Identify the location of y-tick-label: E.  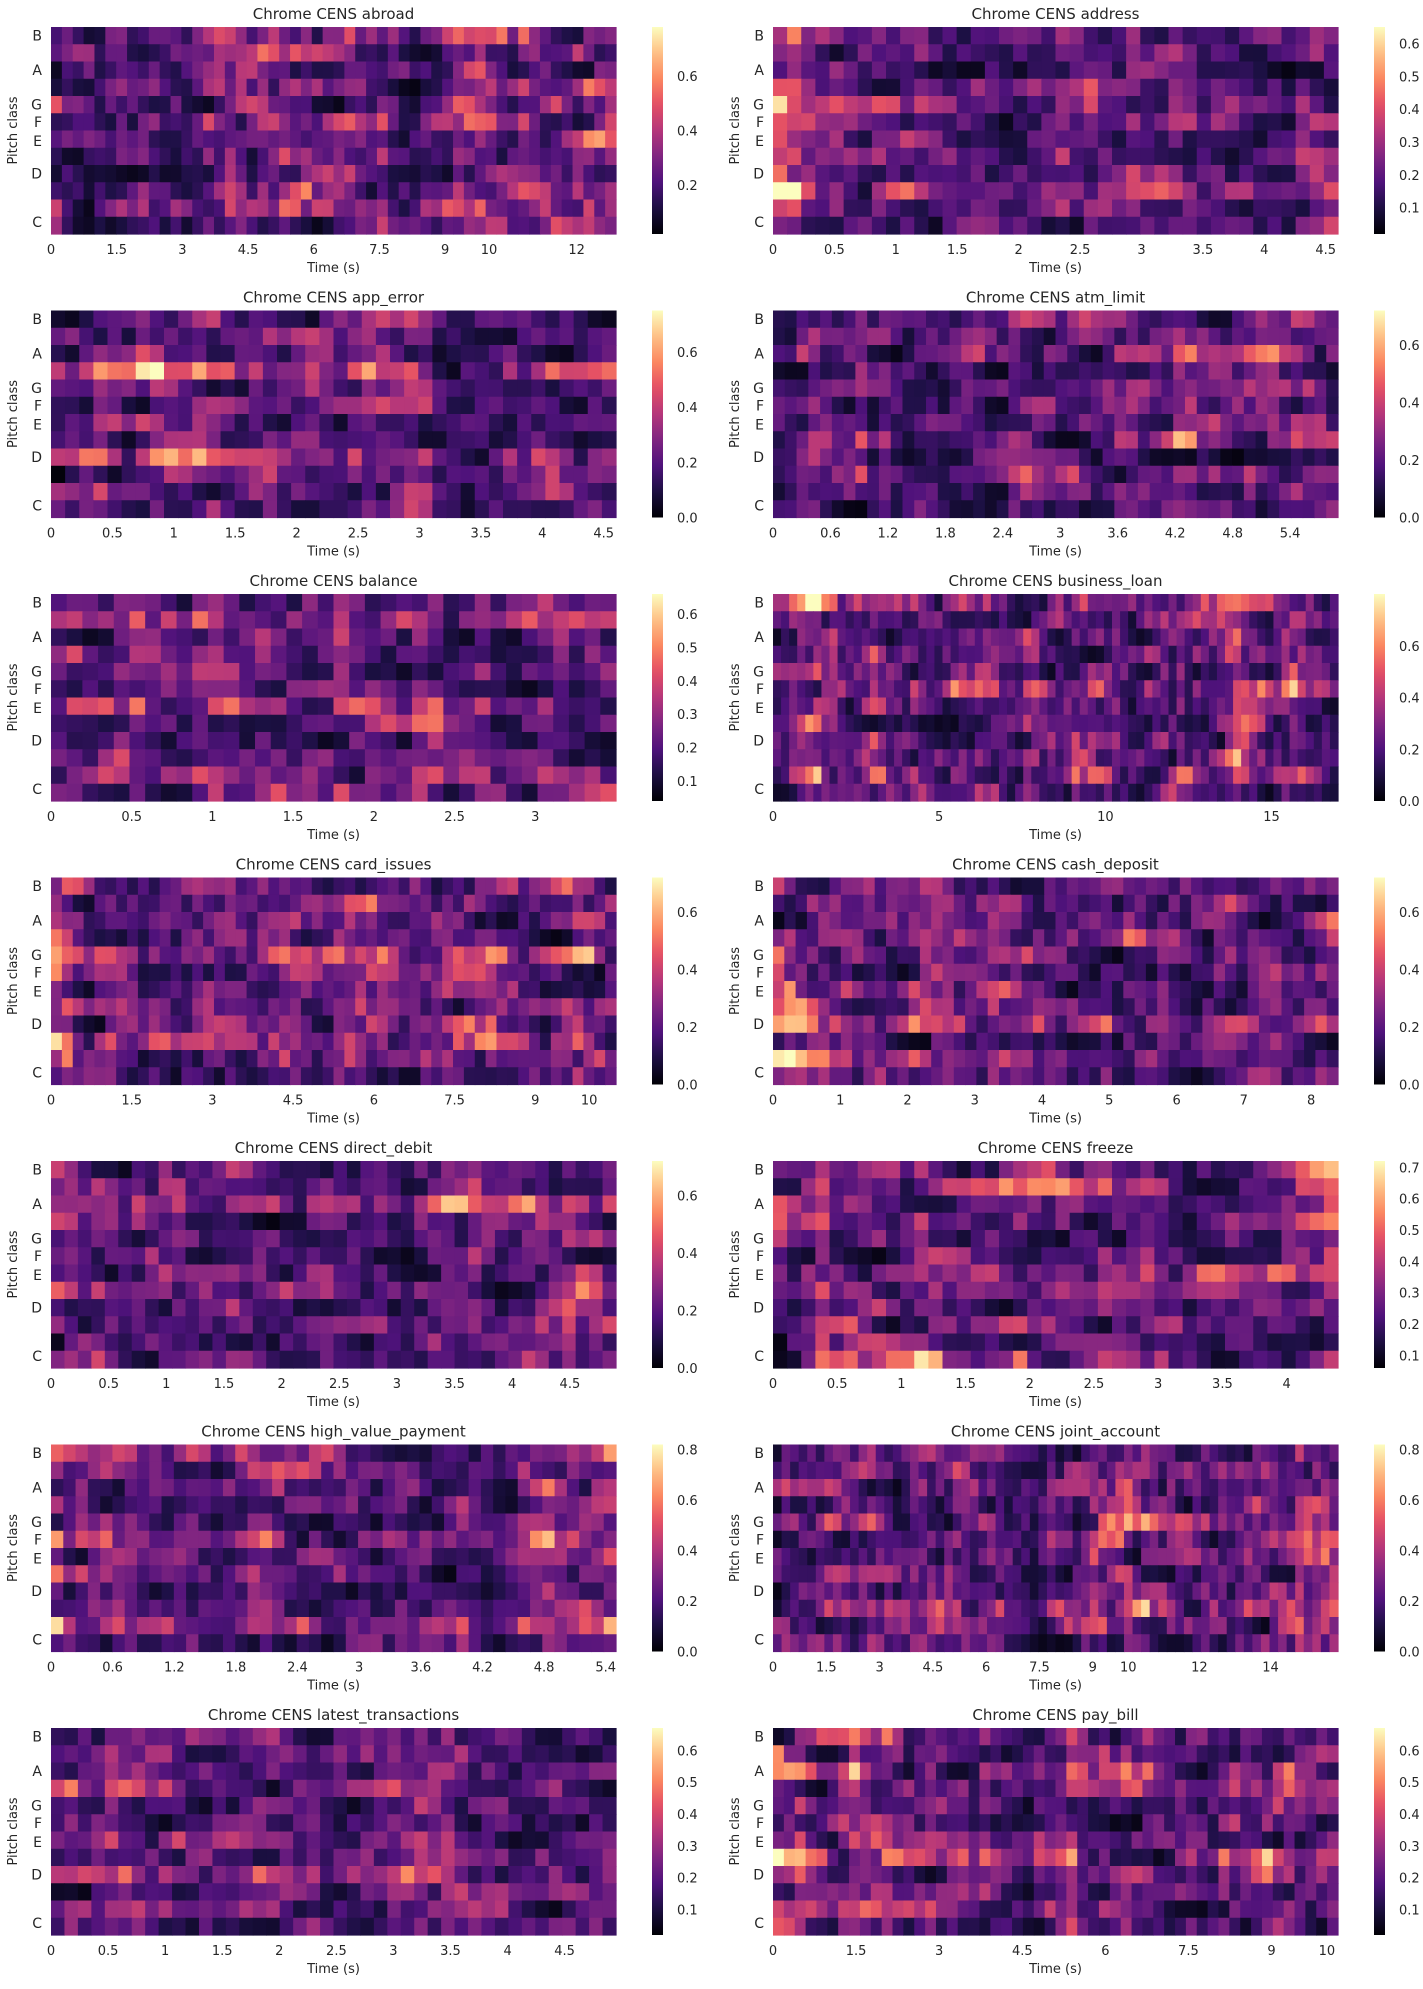
(37, 709).